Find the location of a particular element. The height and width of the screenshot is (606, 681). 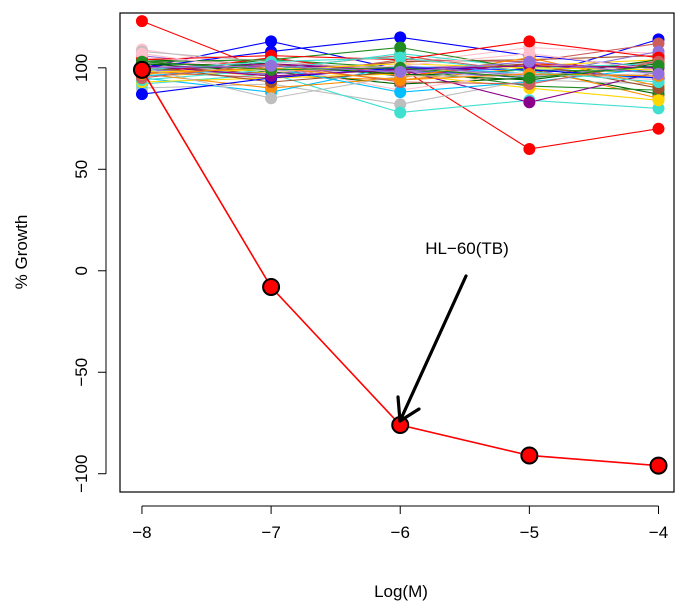

annotation: HL−60(TB) is located at coordinates (452, 331).